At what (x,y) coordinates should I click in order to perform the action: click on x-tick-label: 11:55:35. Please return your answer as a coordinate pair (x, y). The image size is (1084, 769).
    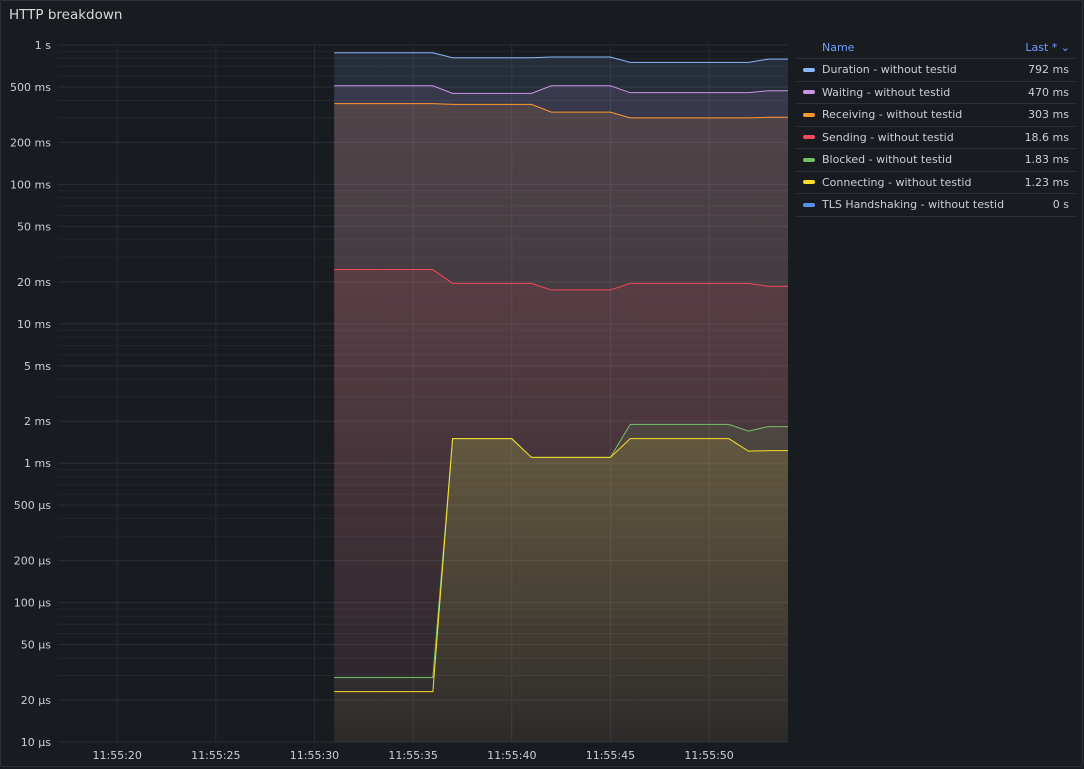
    Looking at the image, I should click on (412, 755).